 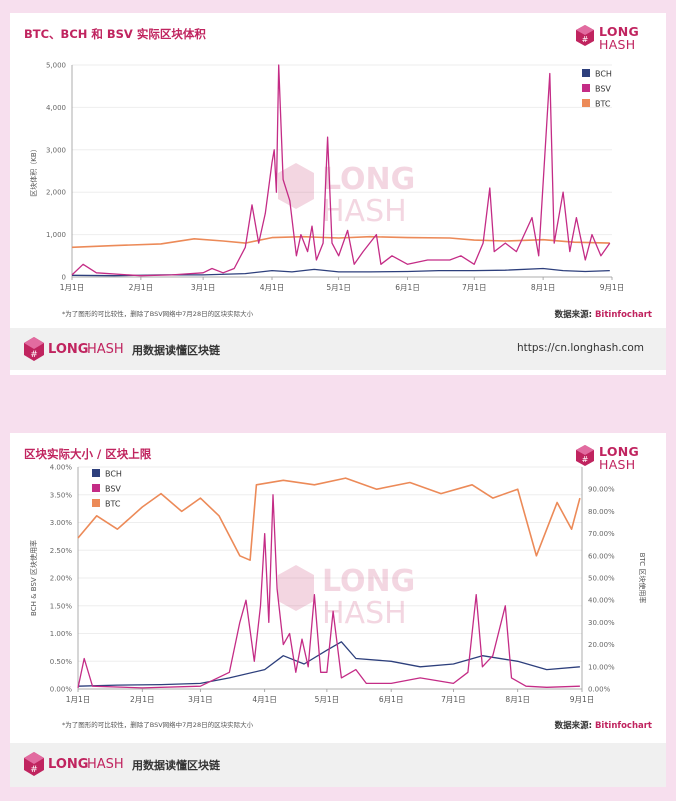 What do you see at coordinates (56, 108) in the screenshot?
I see `y-tick-label: 4,000` at bounding box center [56, 108].